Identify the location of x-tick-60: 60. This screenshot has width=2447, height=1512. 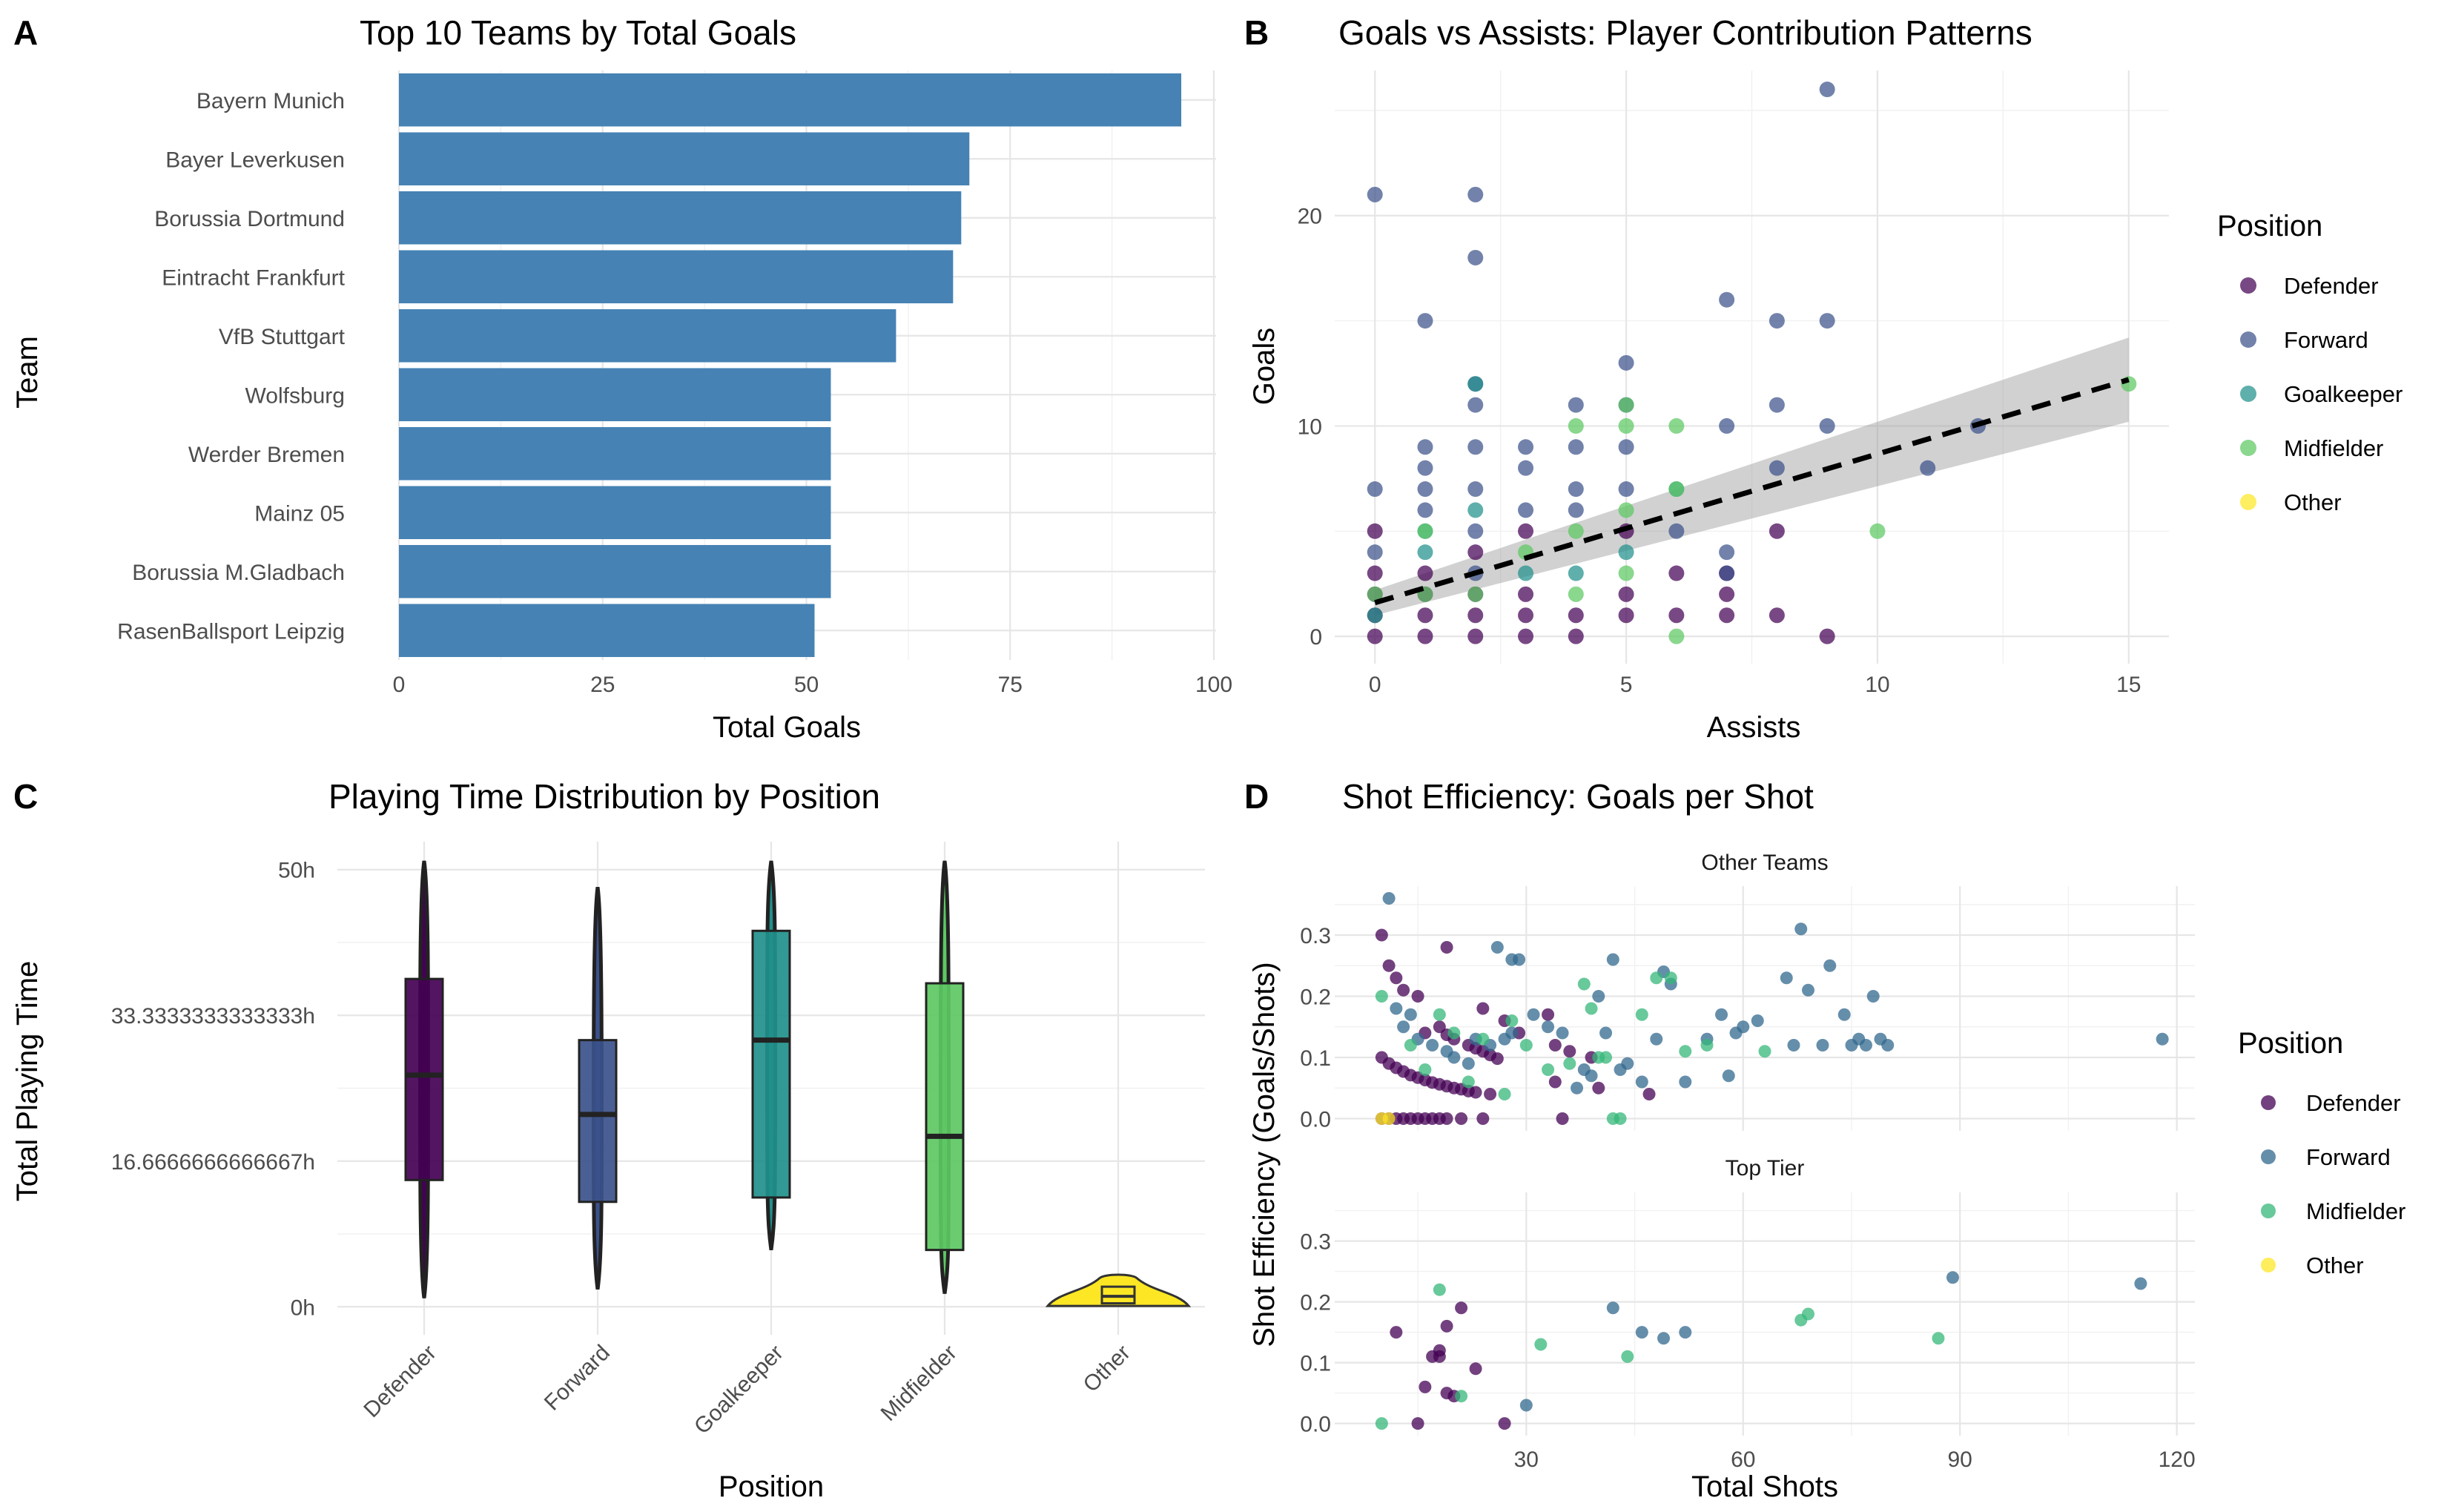
(1743, 1459).